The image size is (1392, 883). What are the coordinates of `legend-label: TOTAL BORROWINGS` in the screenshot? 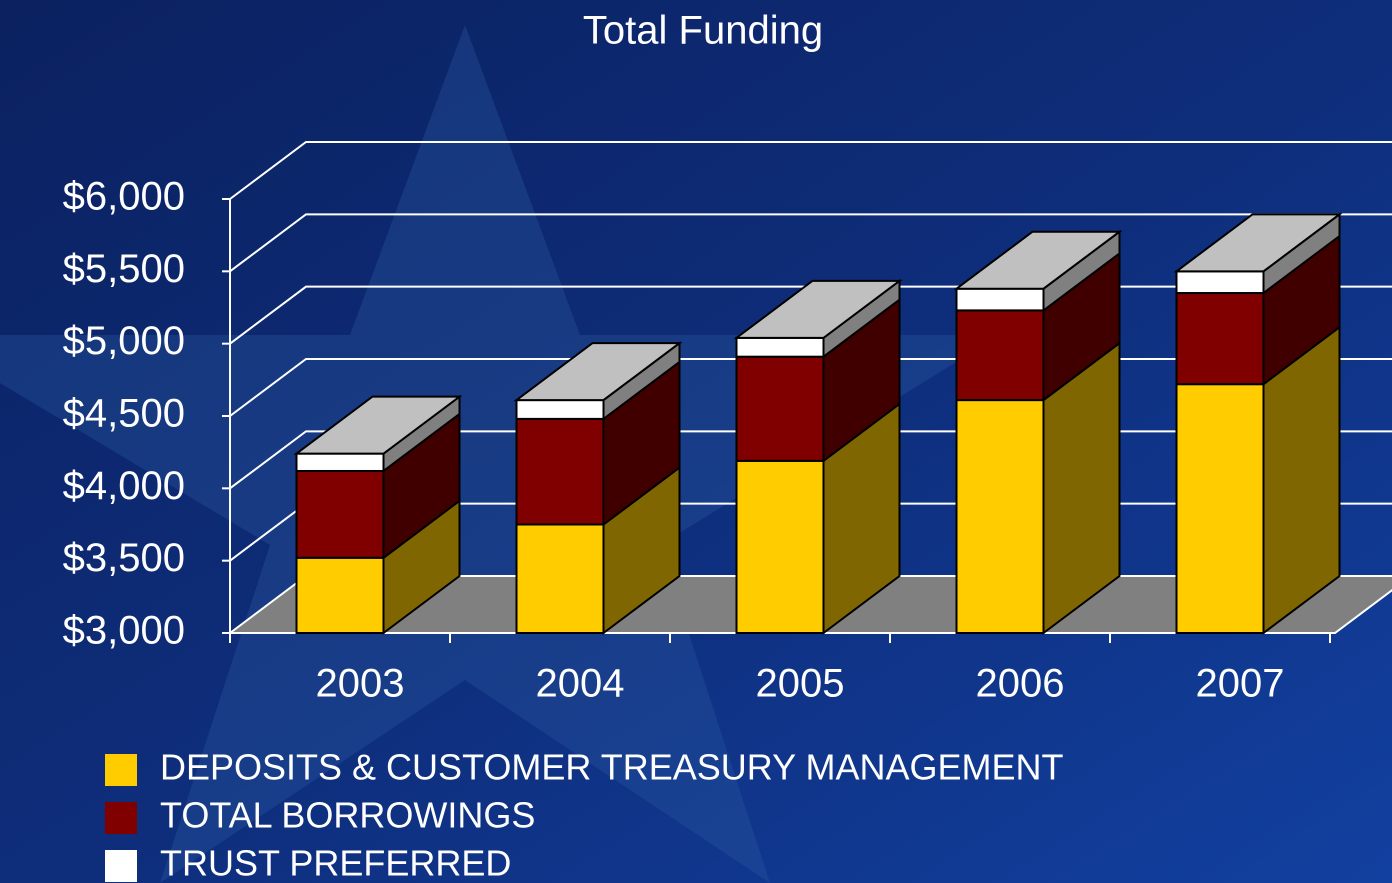 It's located at (347, 815).